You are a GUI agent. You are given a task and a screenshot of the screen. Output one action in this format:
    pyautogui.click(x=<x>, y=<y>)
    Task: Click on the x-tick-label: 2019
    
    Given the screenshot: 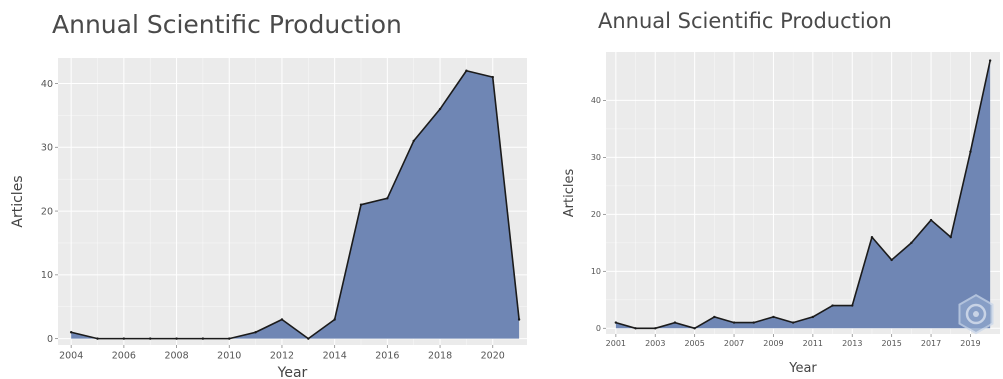 What is the action you would take?
    pyautogui.click(x=970, y=343)
    